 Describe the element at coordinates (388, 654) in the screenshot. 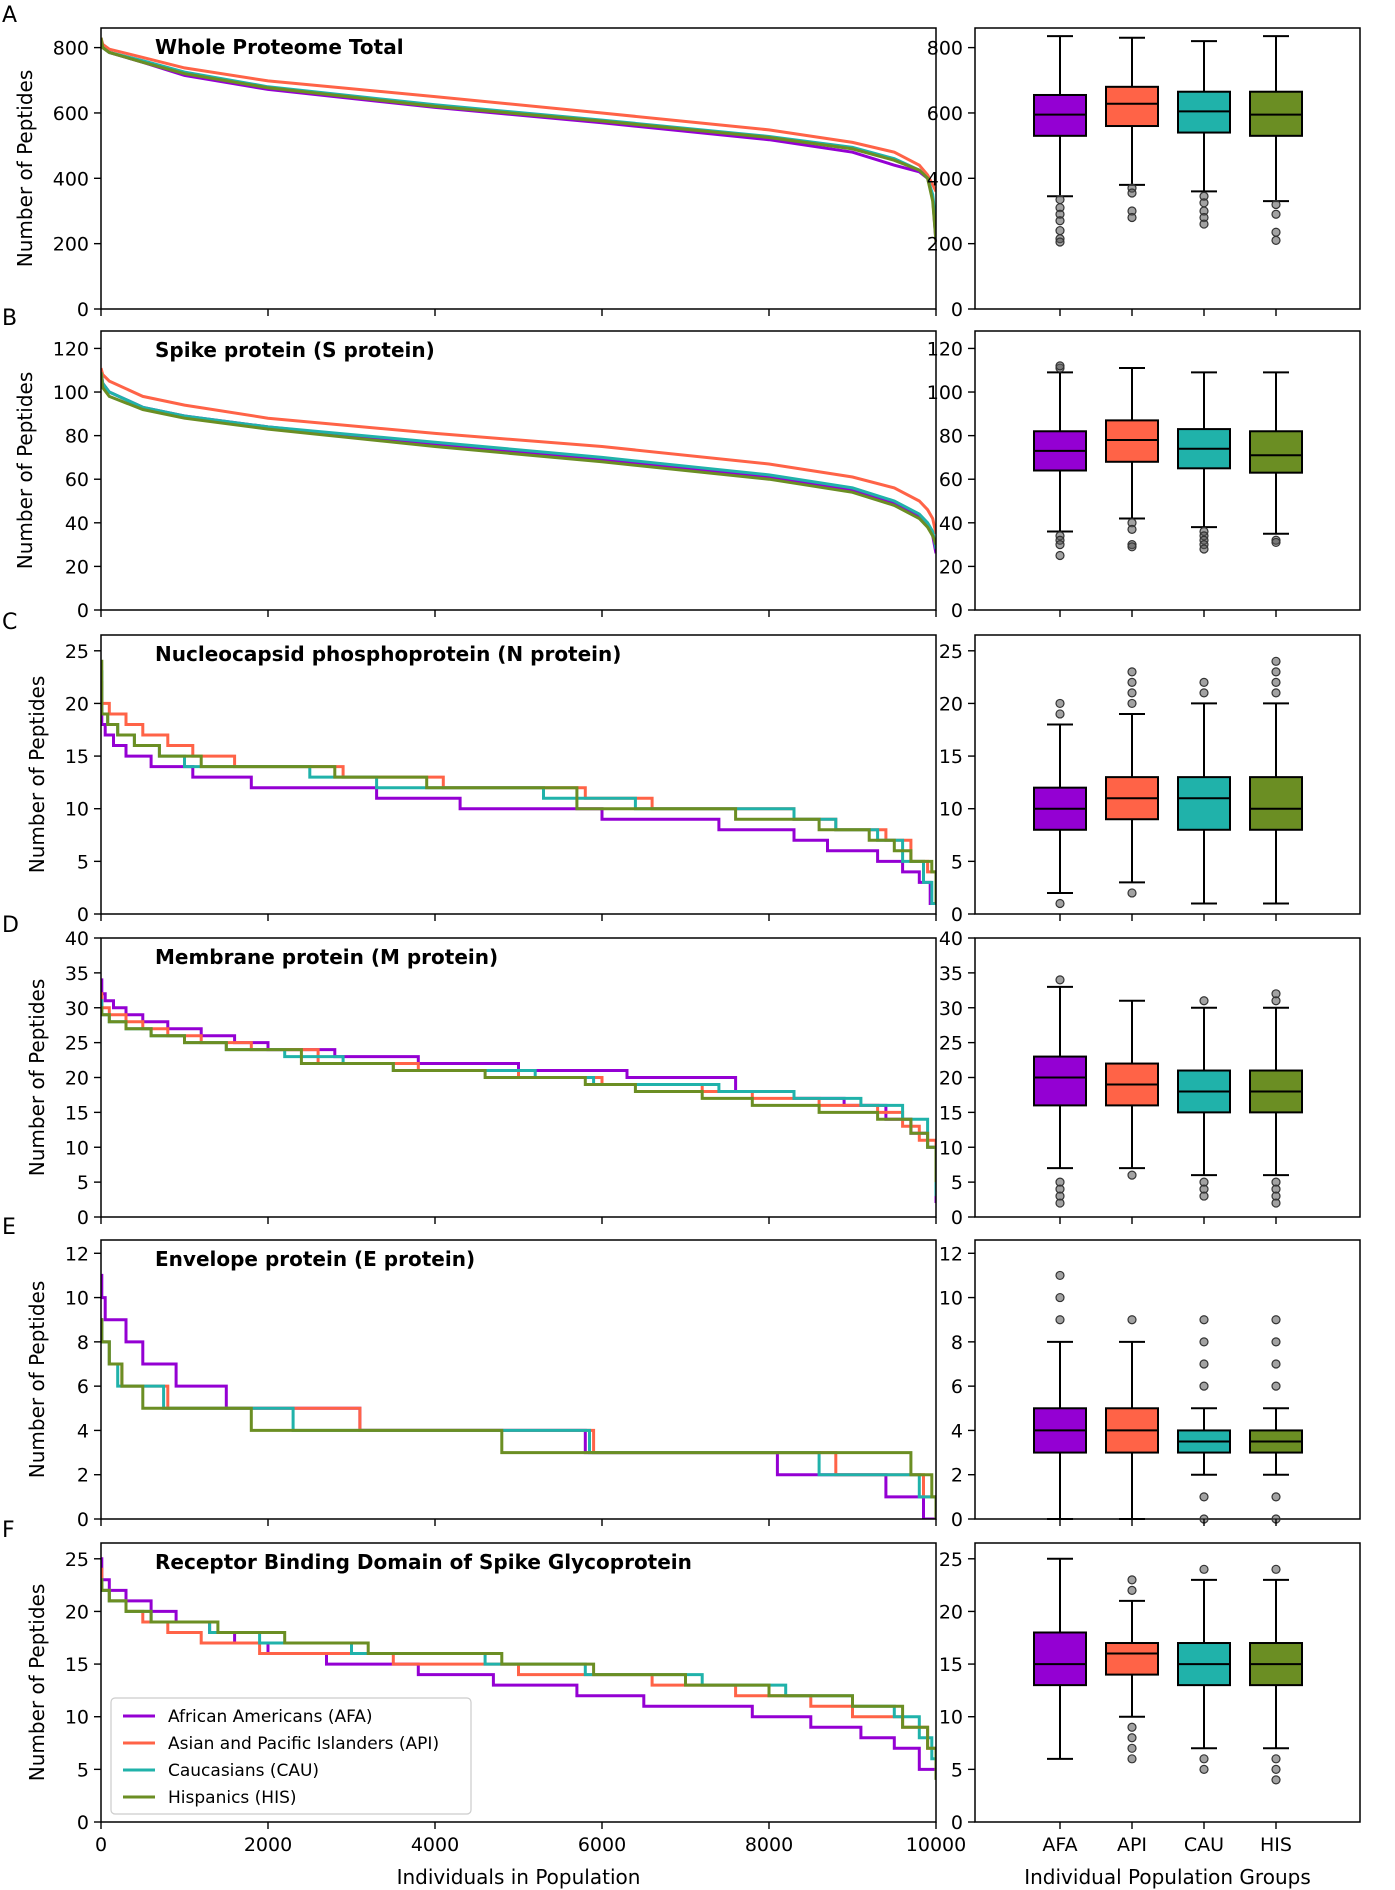

I see `panel-title: Nucleocapsid phosphoprotein (N protein)` at that location.